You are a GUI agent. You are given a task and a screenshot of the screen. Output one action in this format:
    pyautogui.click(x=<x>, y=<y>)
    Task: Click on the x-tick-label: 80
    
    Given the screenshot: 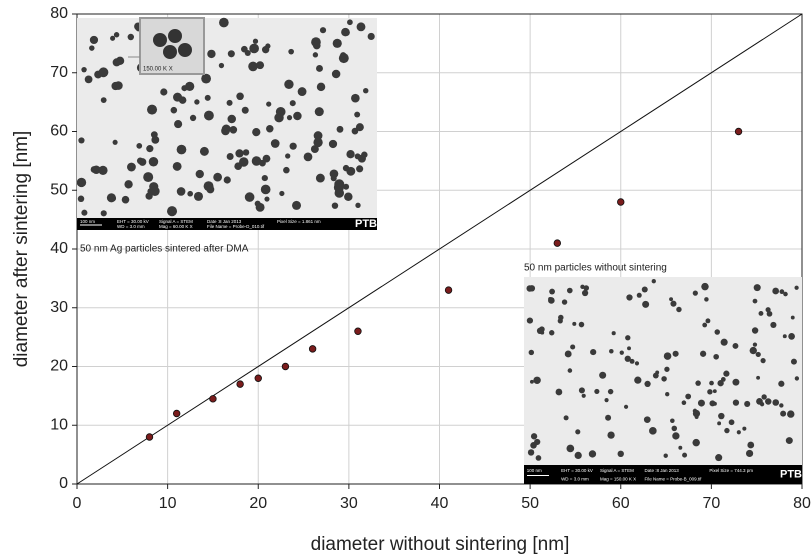 What is the action you would take?
    pyautogui.click(x=802, y=503)
    